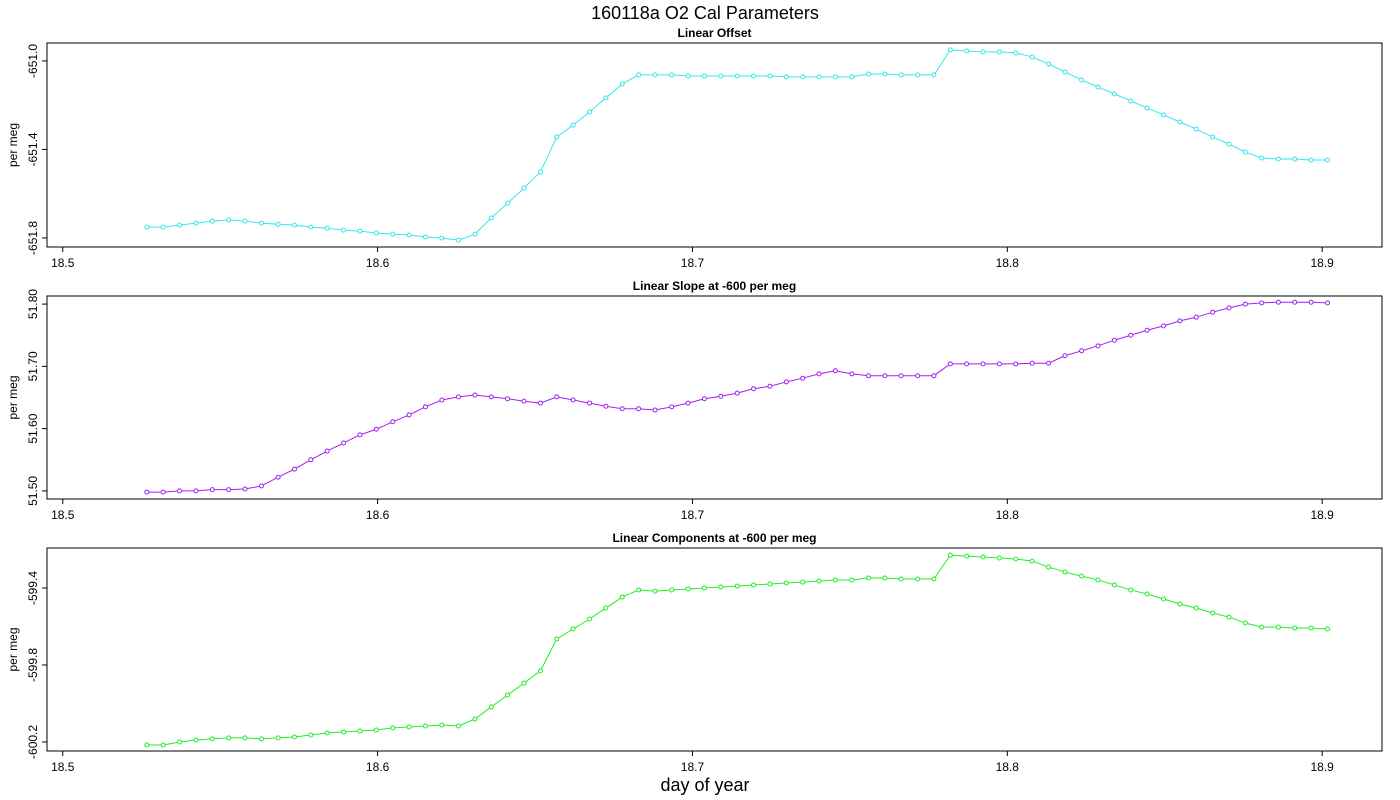 The image size is (1400, 800). Describe the element at coordinates (33, 428) in the screenshot. I see `y-tick-label: 51.60` at that location.